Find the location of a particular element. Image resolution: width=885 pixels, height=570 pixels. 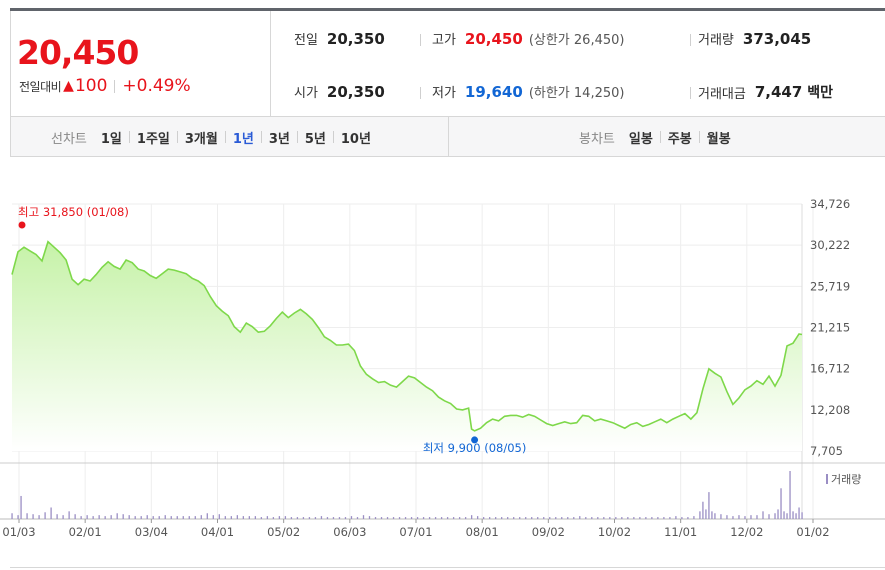

low-price: 저가 19,640 (하한가 14,250) is located at coordinates (528, 92).